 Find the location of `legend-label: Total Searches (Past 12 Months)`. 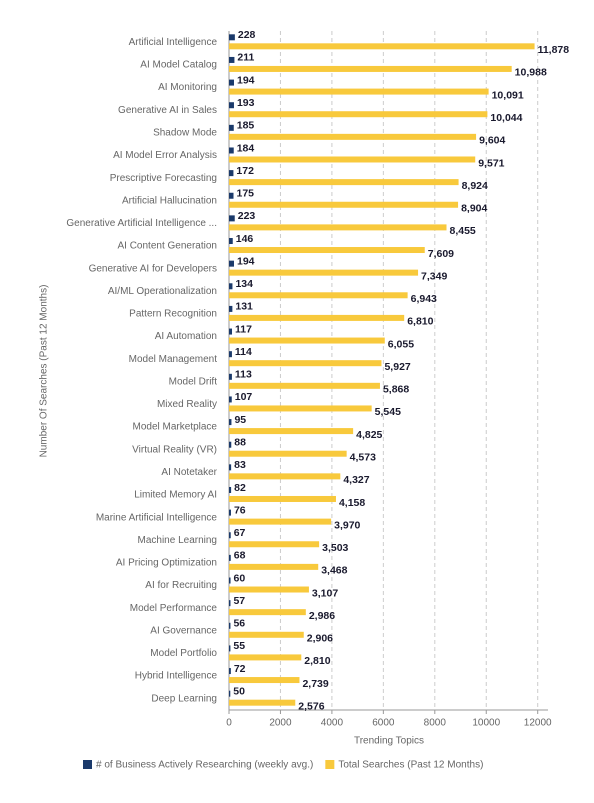

legend-label: Total Searches (Past 12 Months) is located at coordinates (410, 765).